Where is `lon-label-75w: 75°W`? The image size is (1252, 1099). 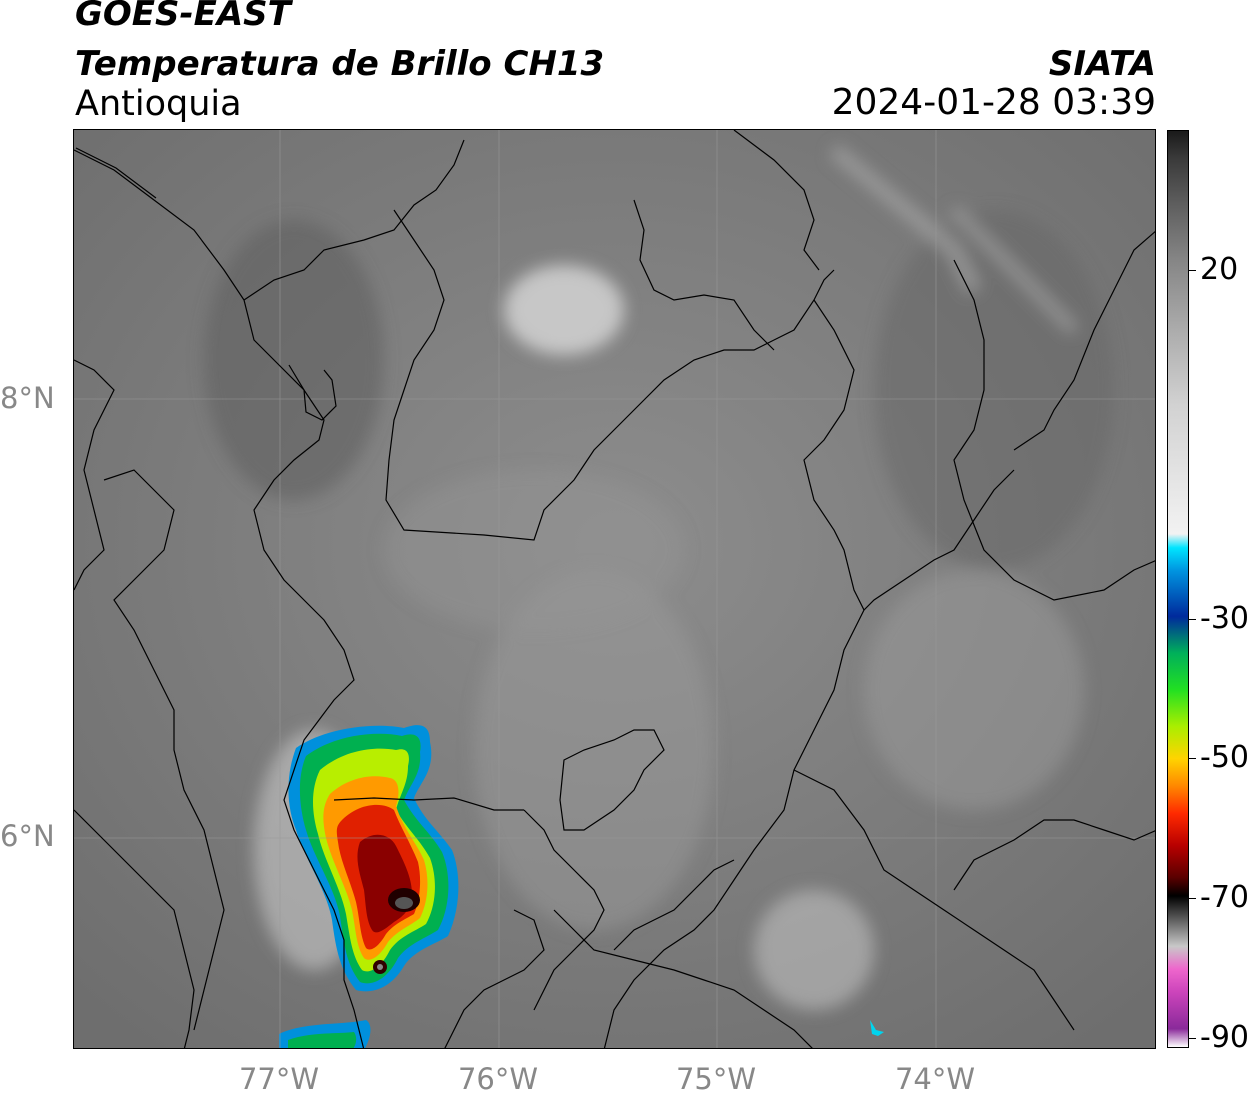 lon-label-75w: 75°W is located at coordinates (716, 1079).